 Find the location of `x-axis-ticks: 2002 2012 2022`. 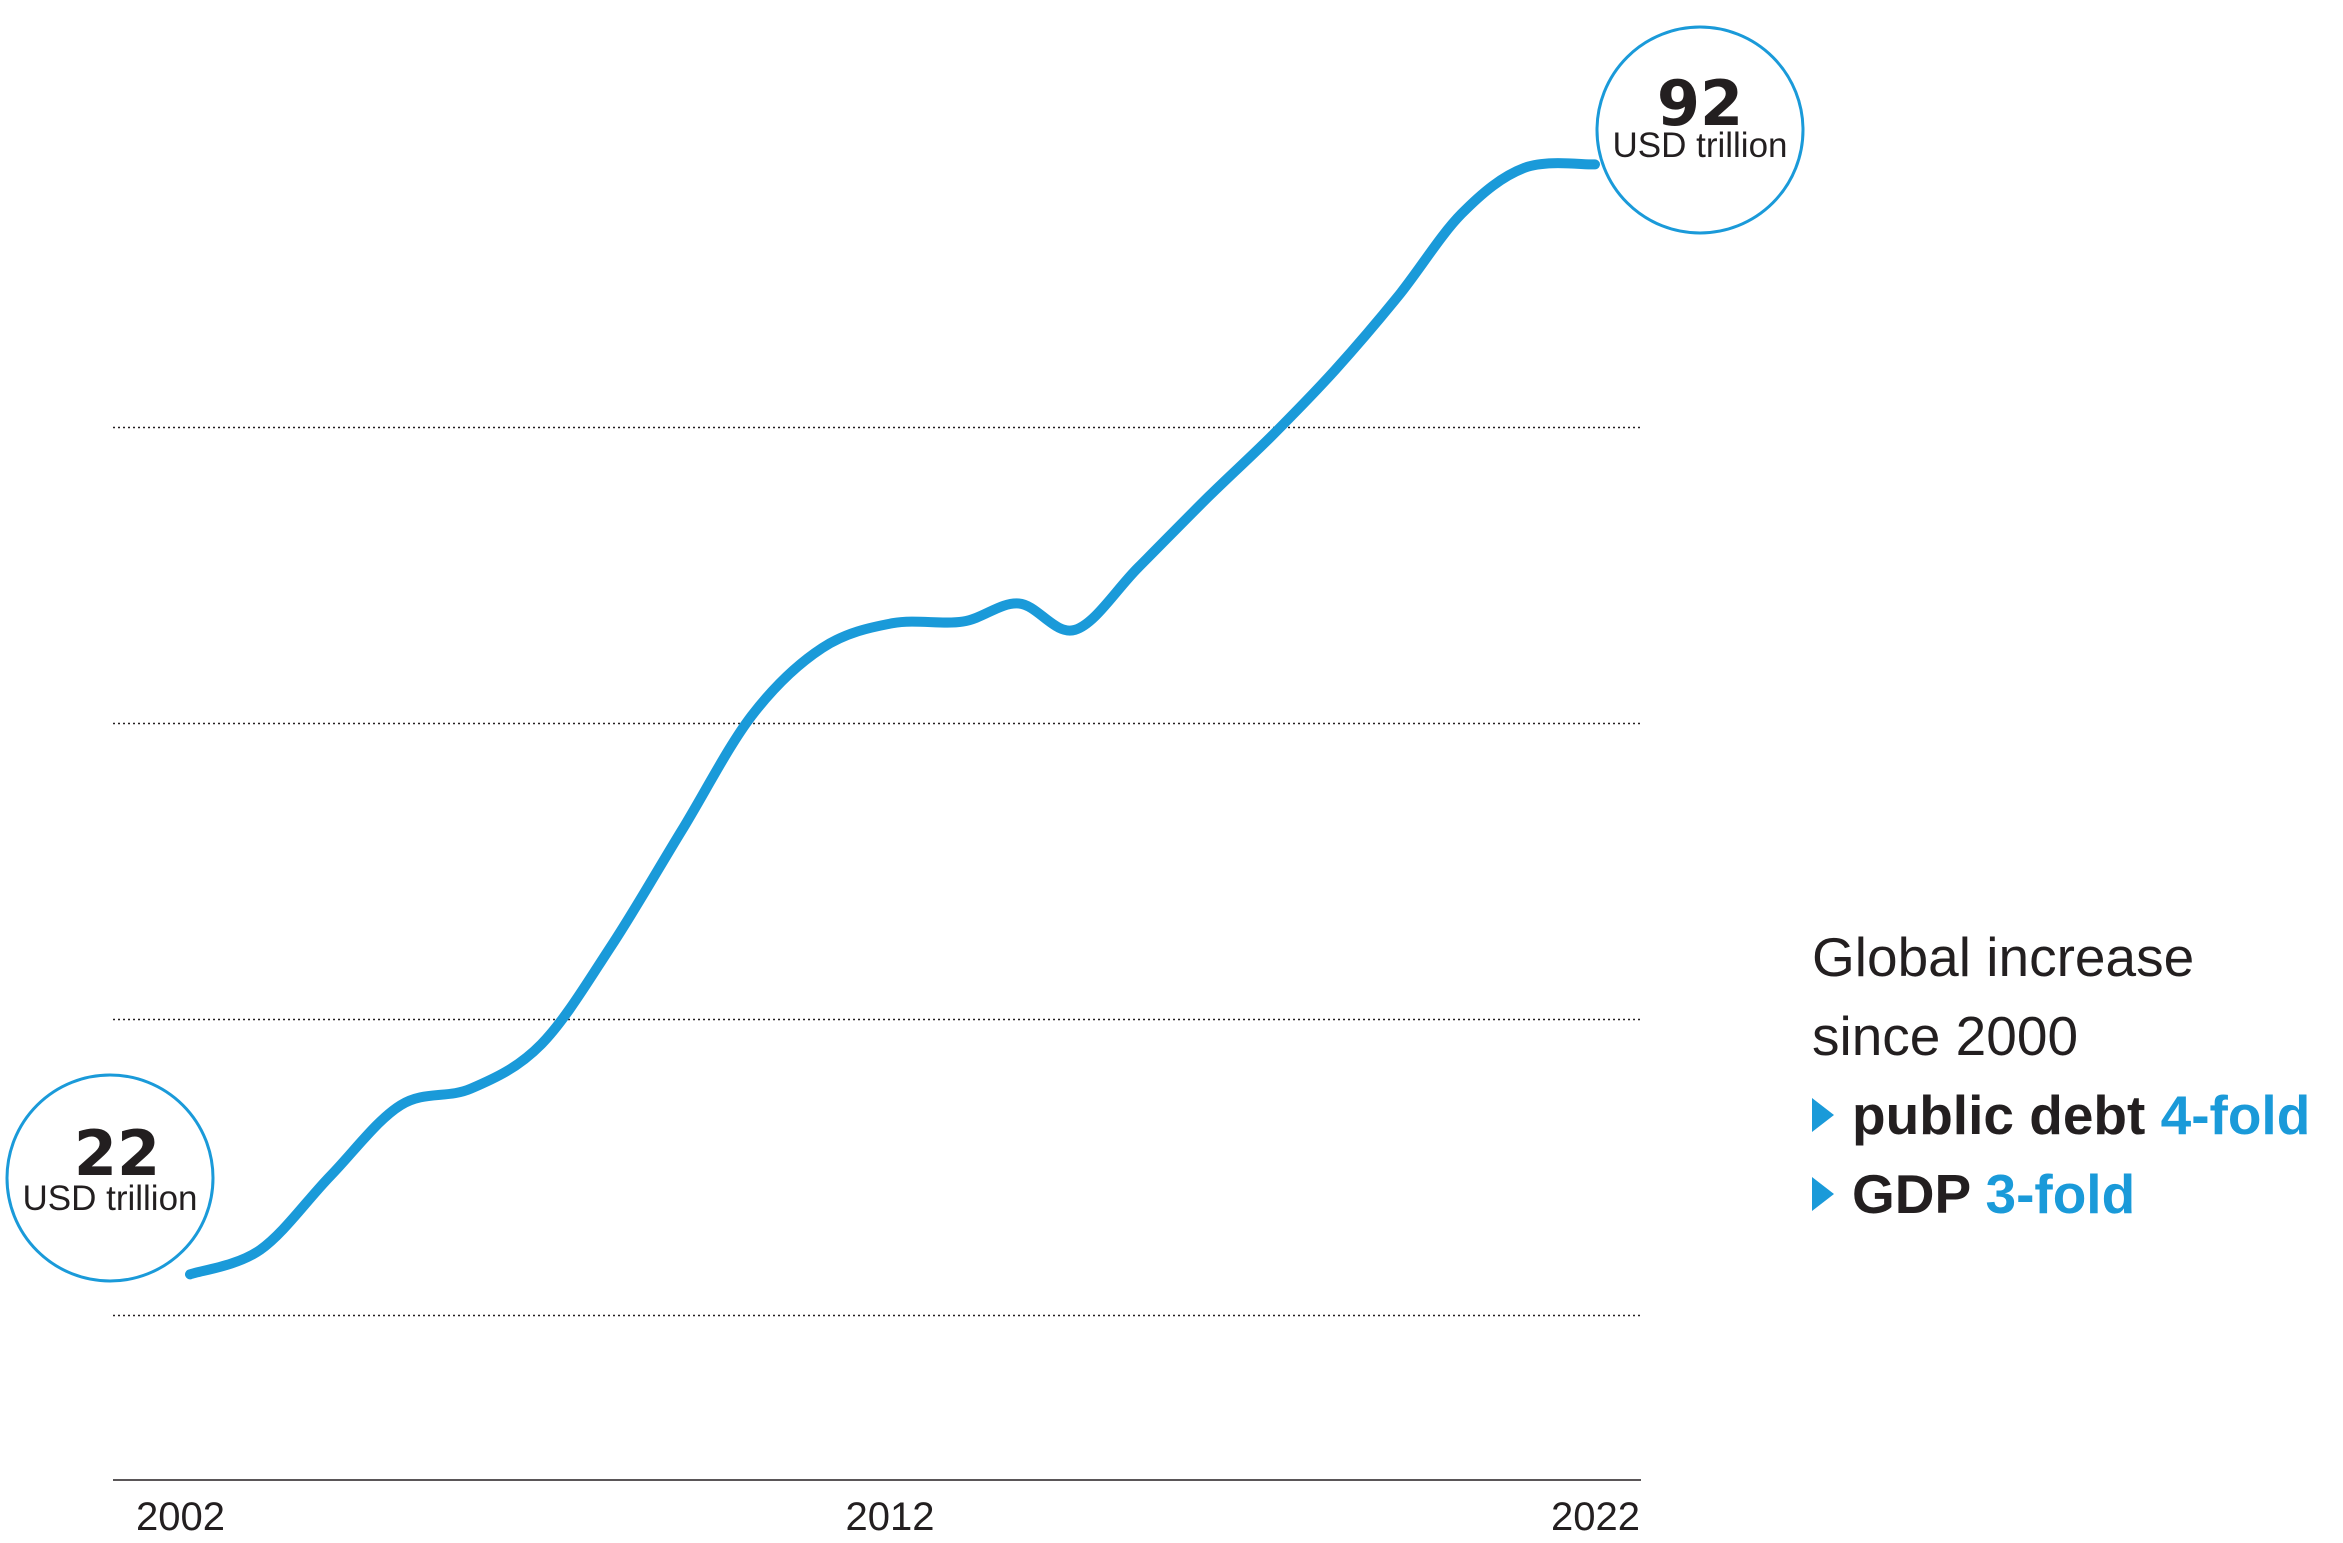

x-axis-ticks: 2002 2012 2022 is located at coordinates (888, 1517).